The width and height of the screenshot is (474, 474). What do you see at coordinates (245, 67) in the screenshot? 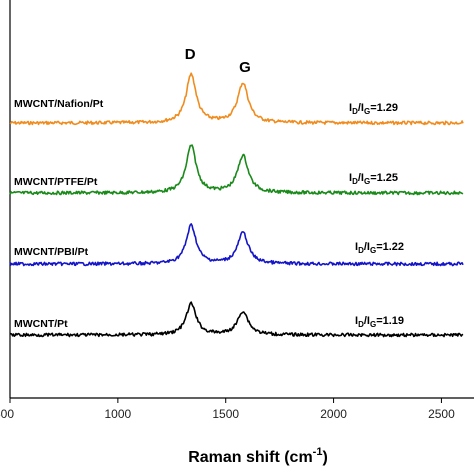
I see `peak-label: G` at bounding box center [245, 67].